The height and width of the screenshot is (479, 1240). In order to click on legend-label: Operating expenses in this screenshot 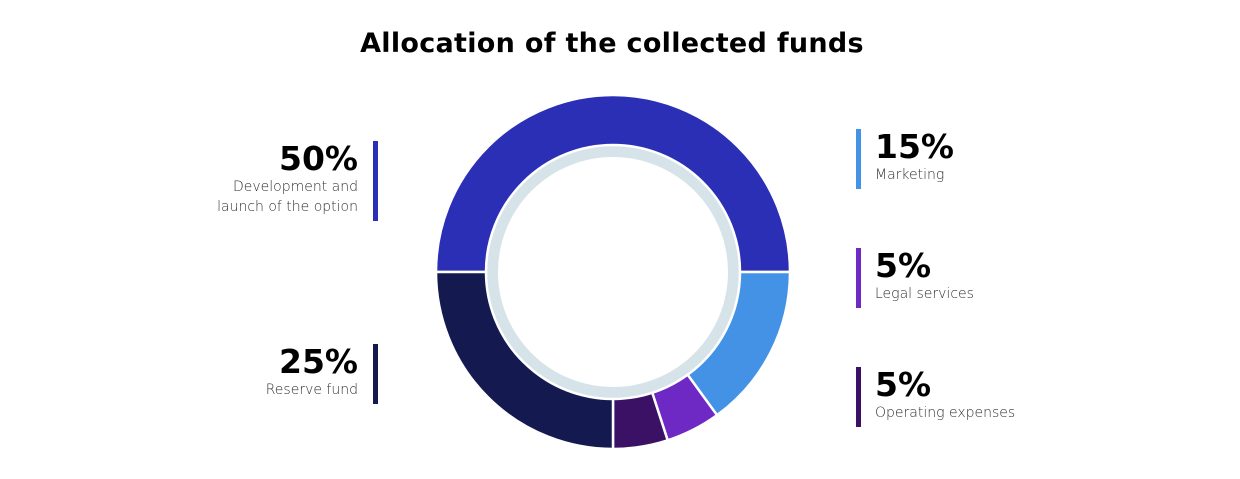, I will do `click(945, 413)`.